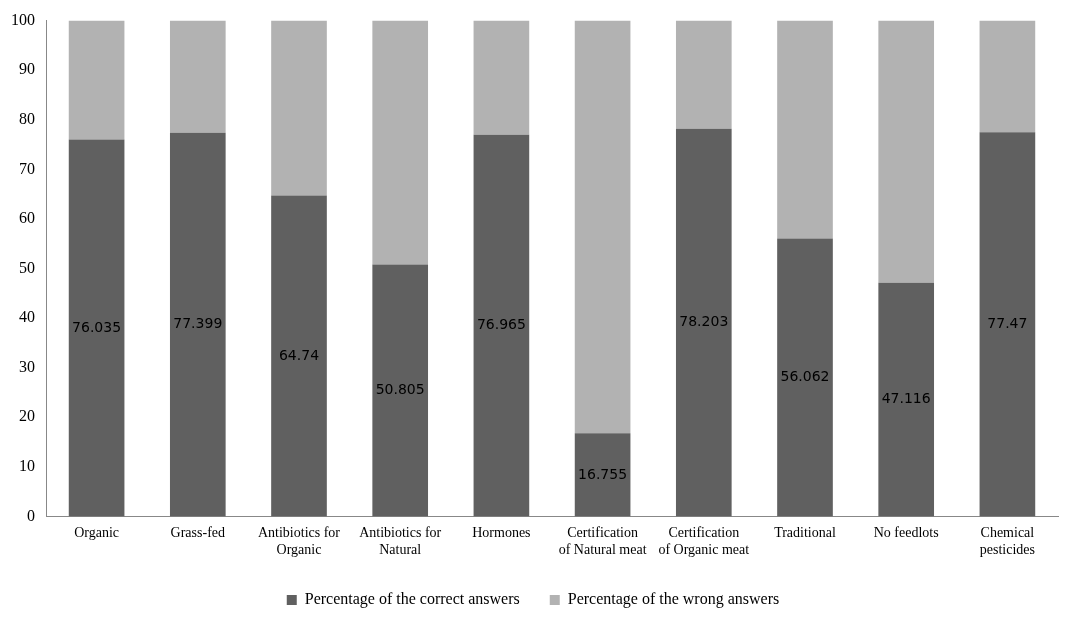 The image size is (1076, 627). I want to click on y-tick-label: 30, so click(27, 366).